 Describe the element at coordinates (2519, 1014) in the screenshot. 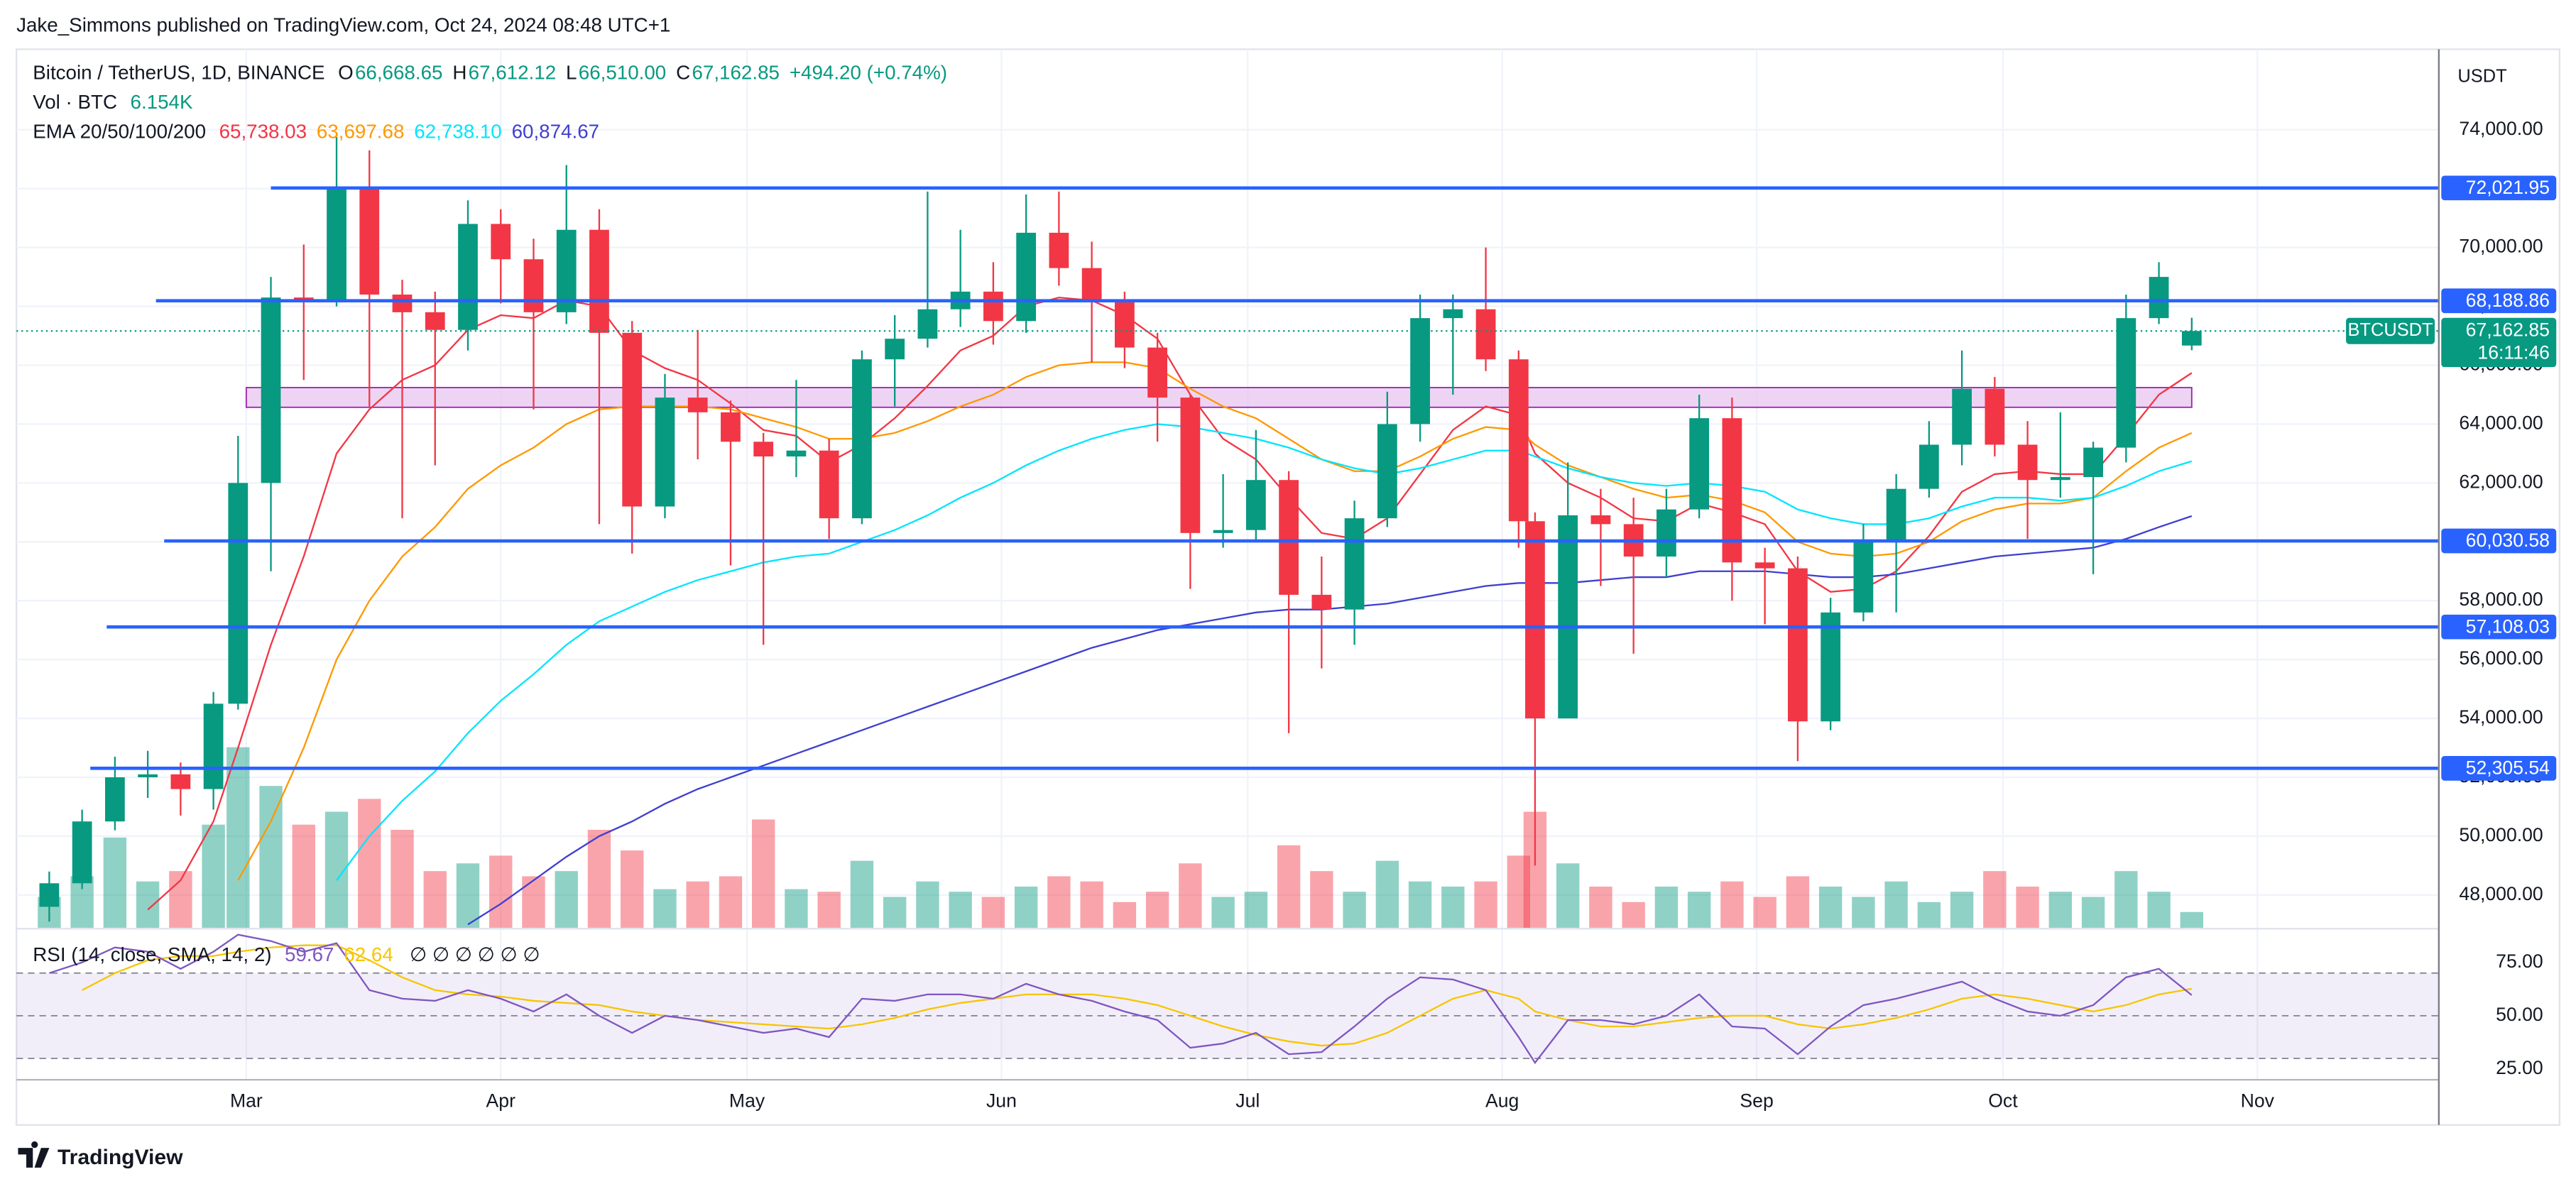

I see `rsi-tick-label: 50.00` at that location.